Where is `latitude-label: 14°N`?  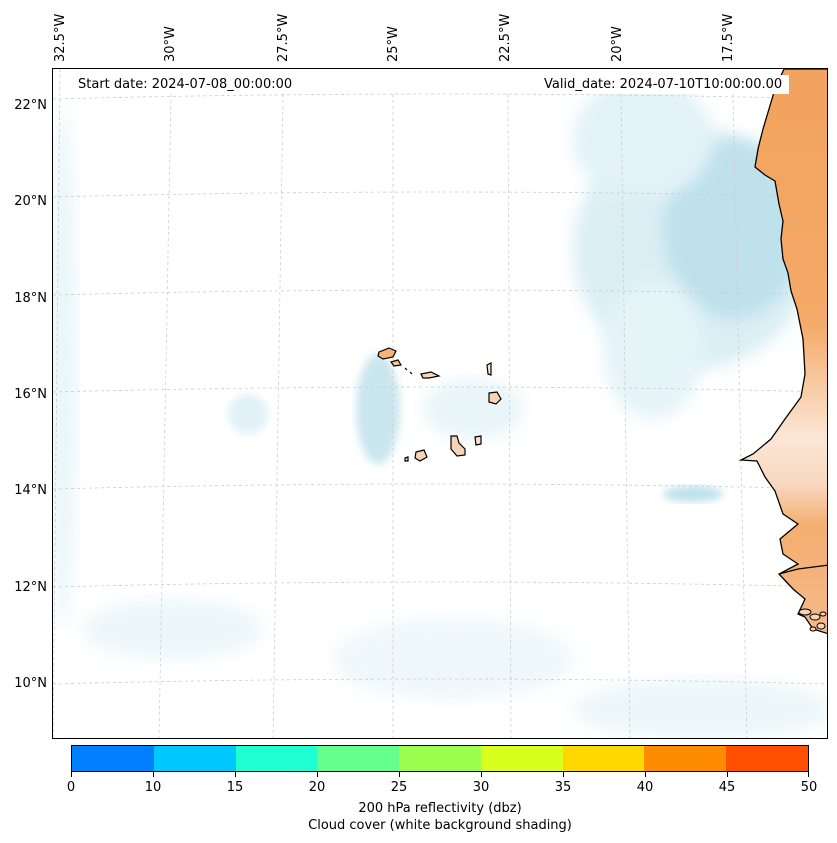
latitude-label: 14°N is located at coordinates (30, 490).